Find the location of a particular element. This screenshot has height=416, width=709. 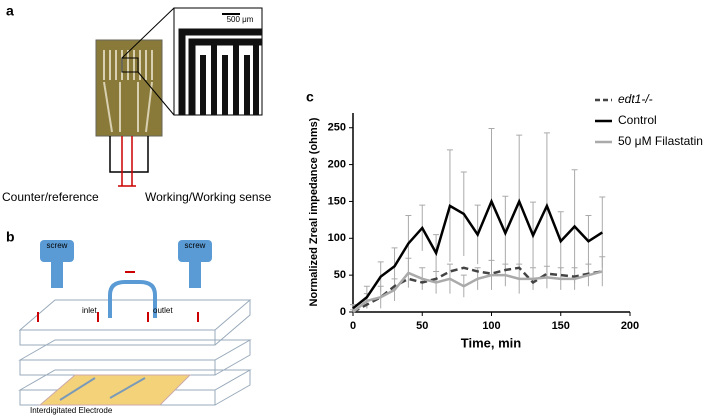

electrode is located at coordinates (115, 390).